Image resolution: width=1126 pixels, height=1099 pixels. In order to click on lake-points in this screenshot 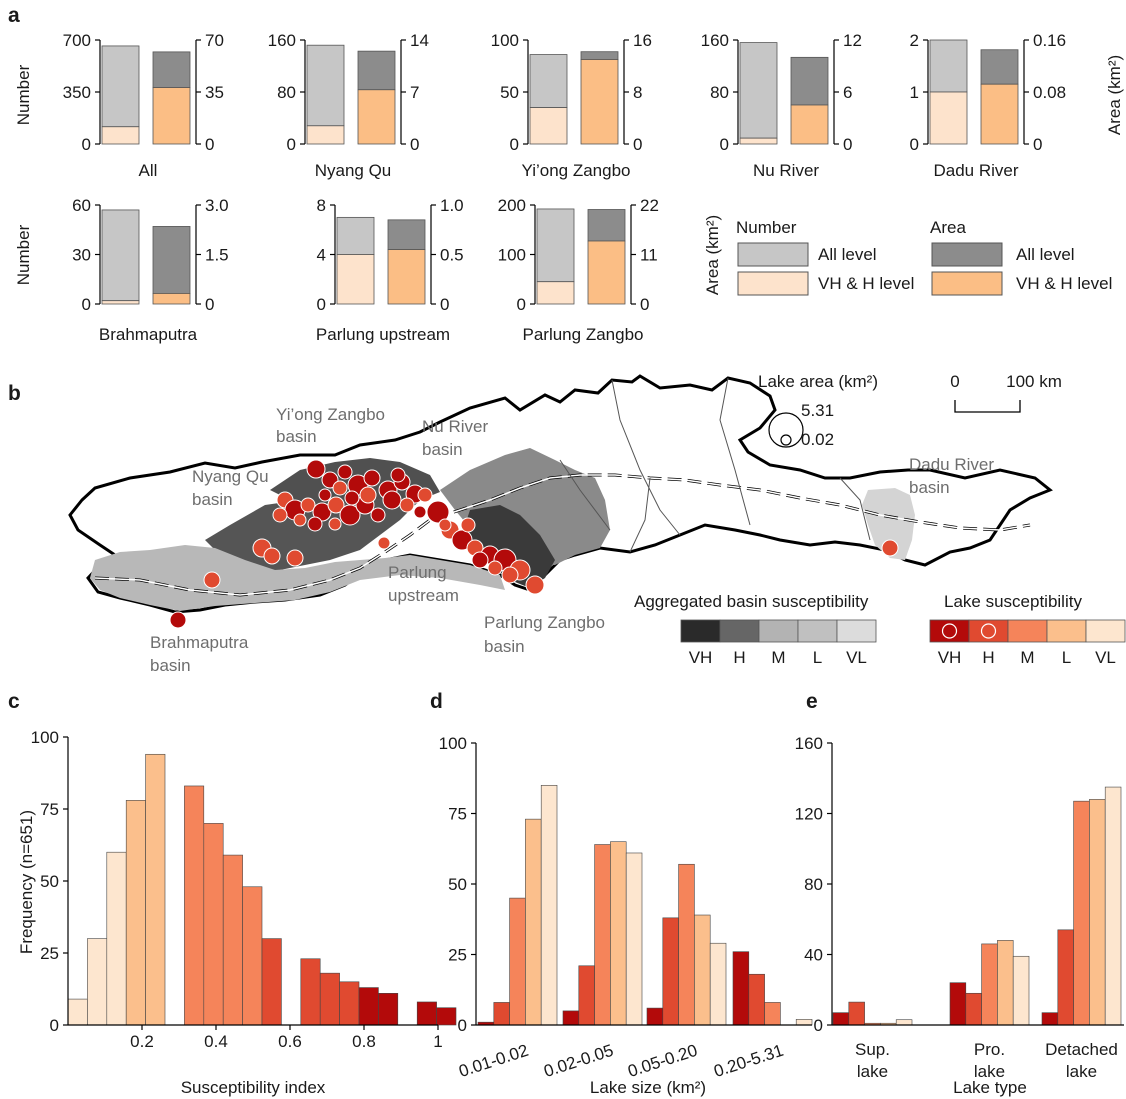, I will do `click(534, 544)`.